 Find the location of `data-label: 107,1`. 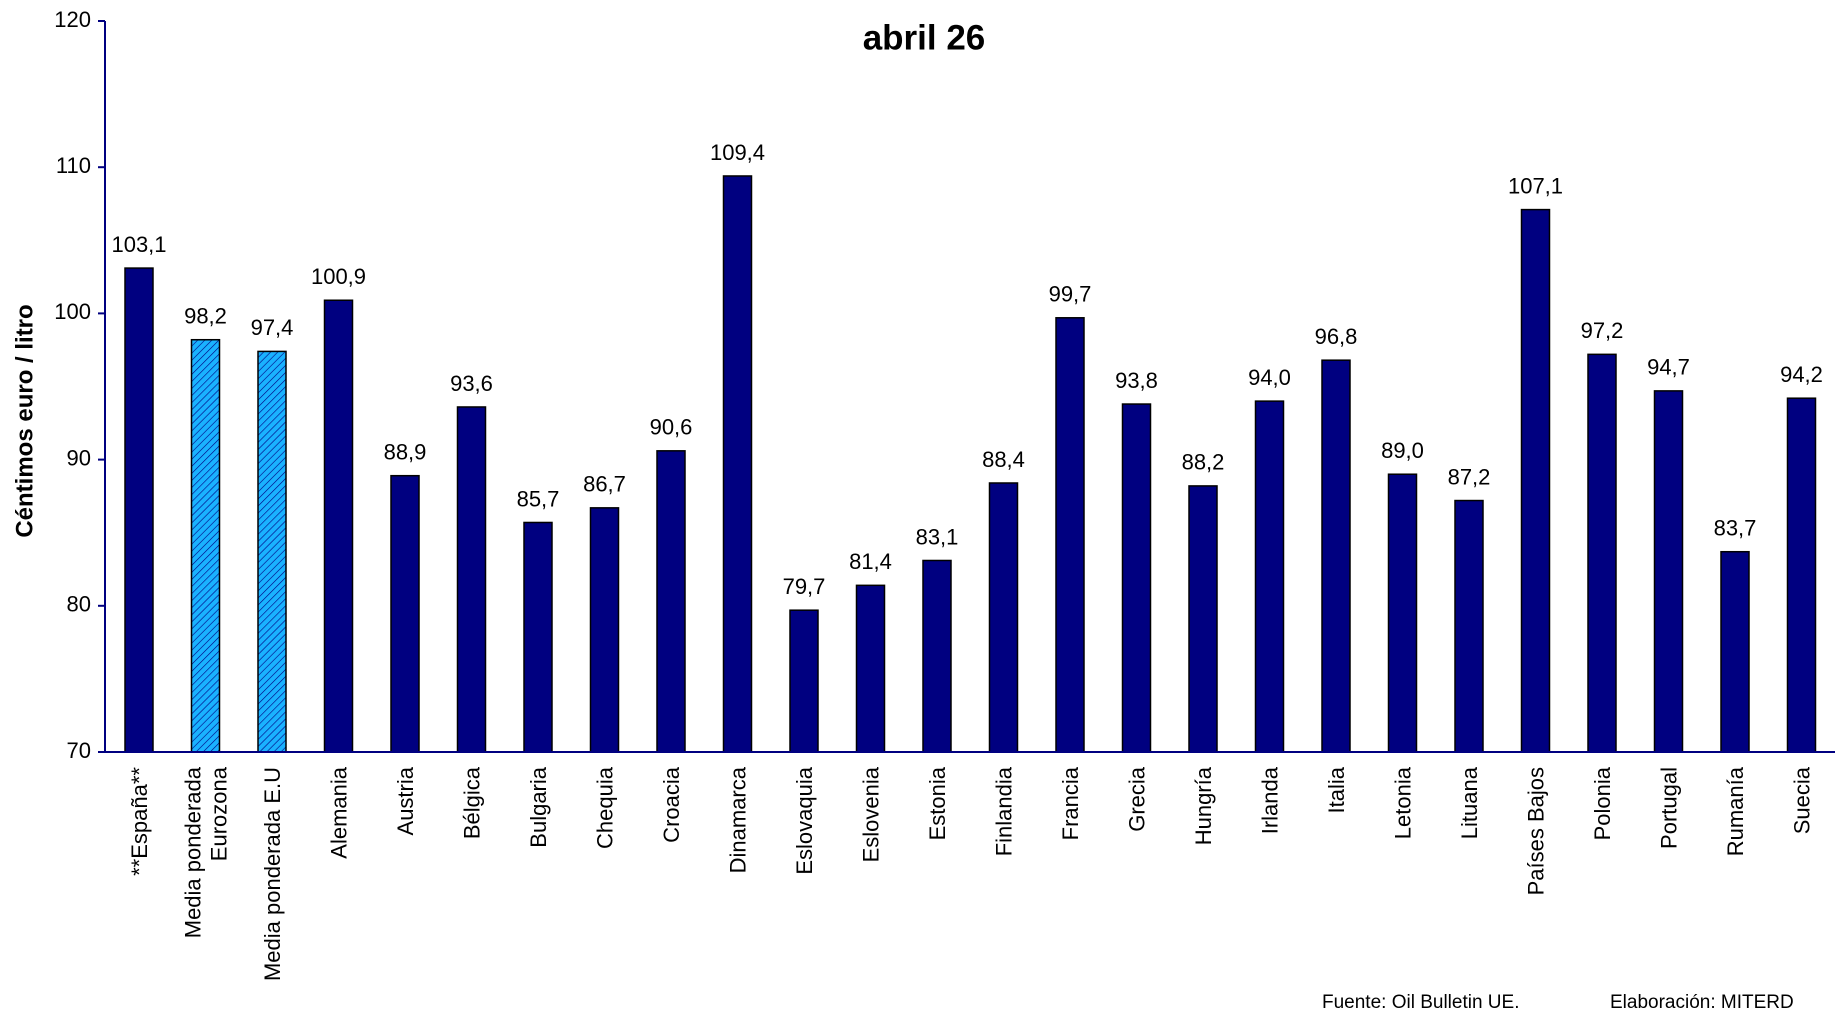

data-label: 107,1 is located at coordinates (1535, 185).